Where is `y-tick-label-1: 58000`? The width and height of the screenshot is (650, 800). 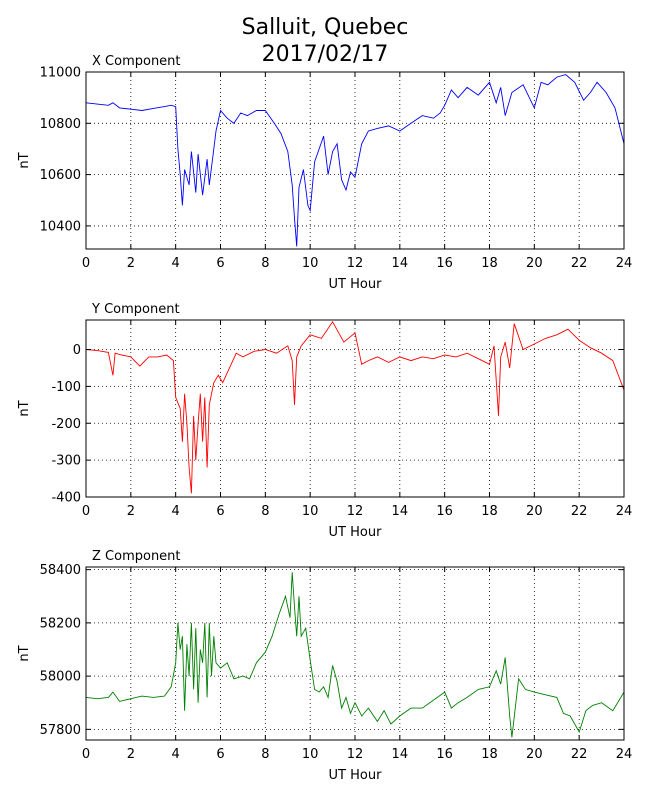 y-tick-label-1: 58000 is located at coordinates (60, 677).